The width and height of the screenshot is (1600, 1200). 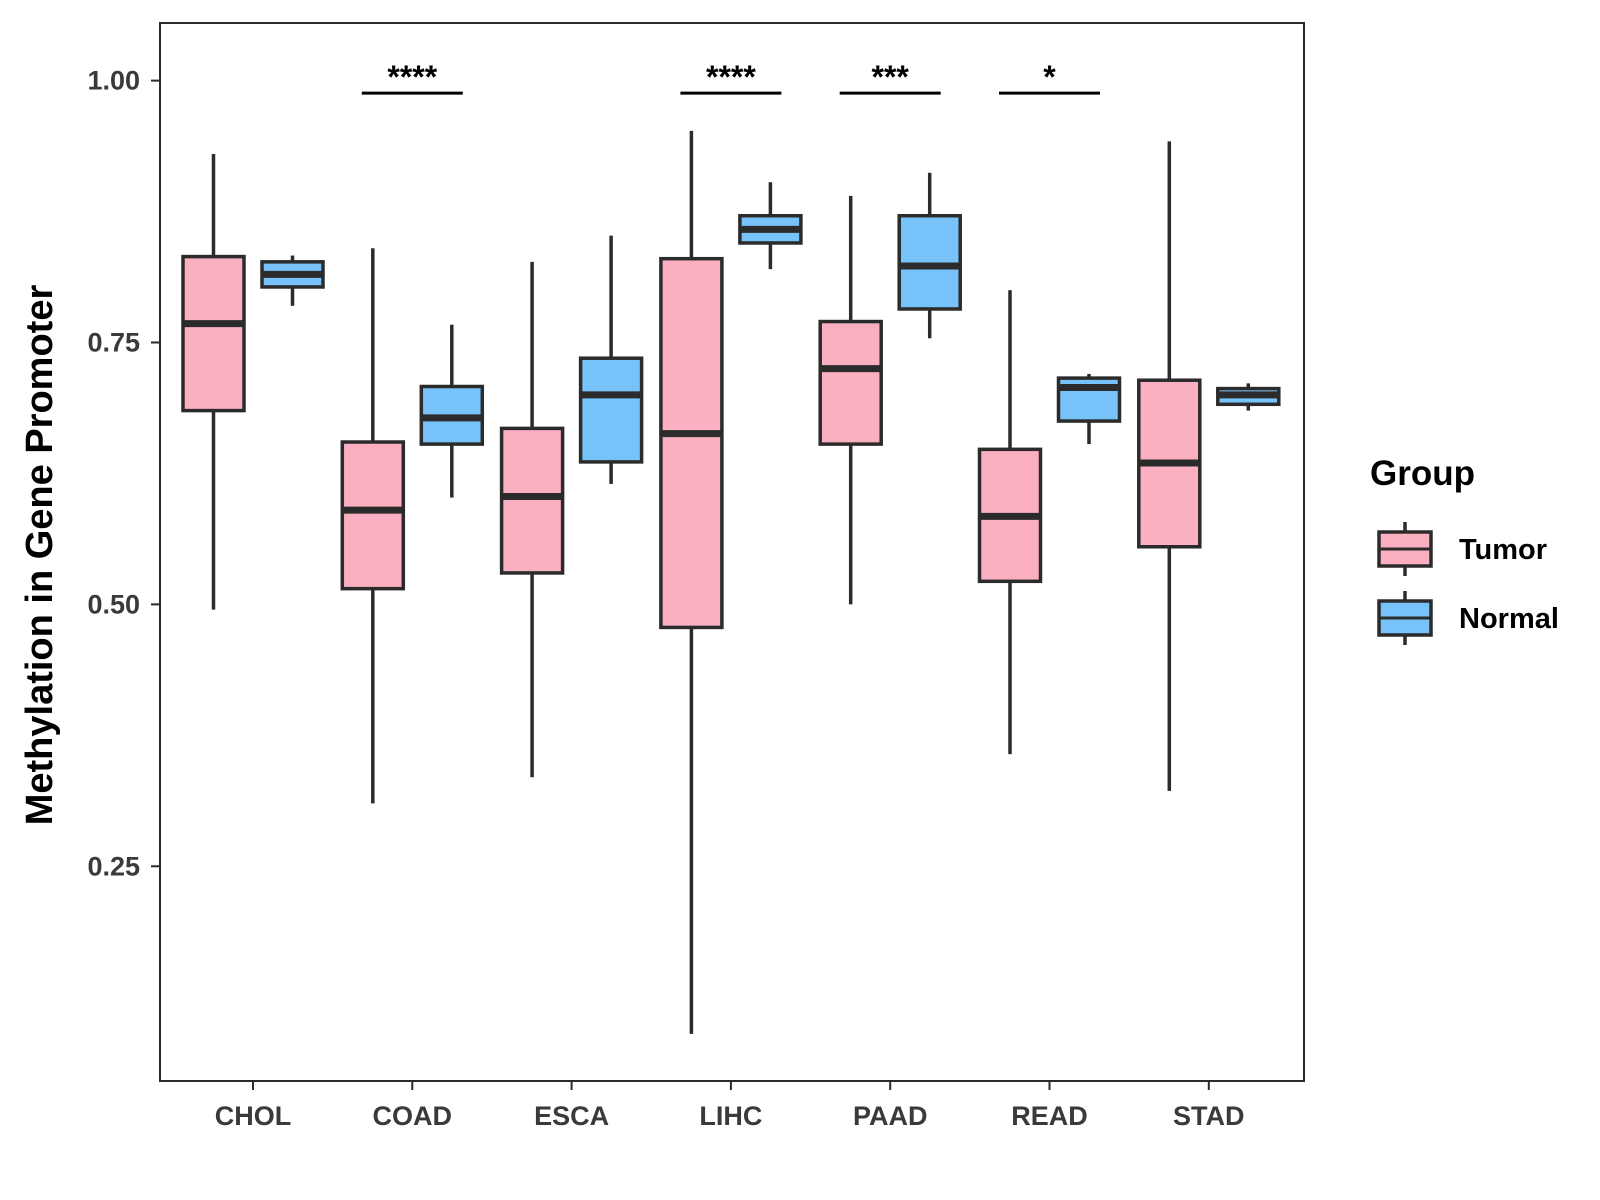 I want to click on box-tumor-esca, so click(x=532, y=519).